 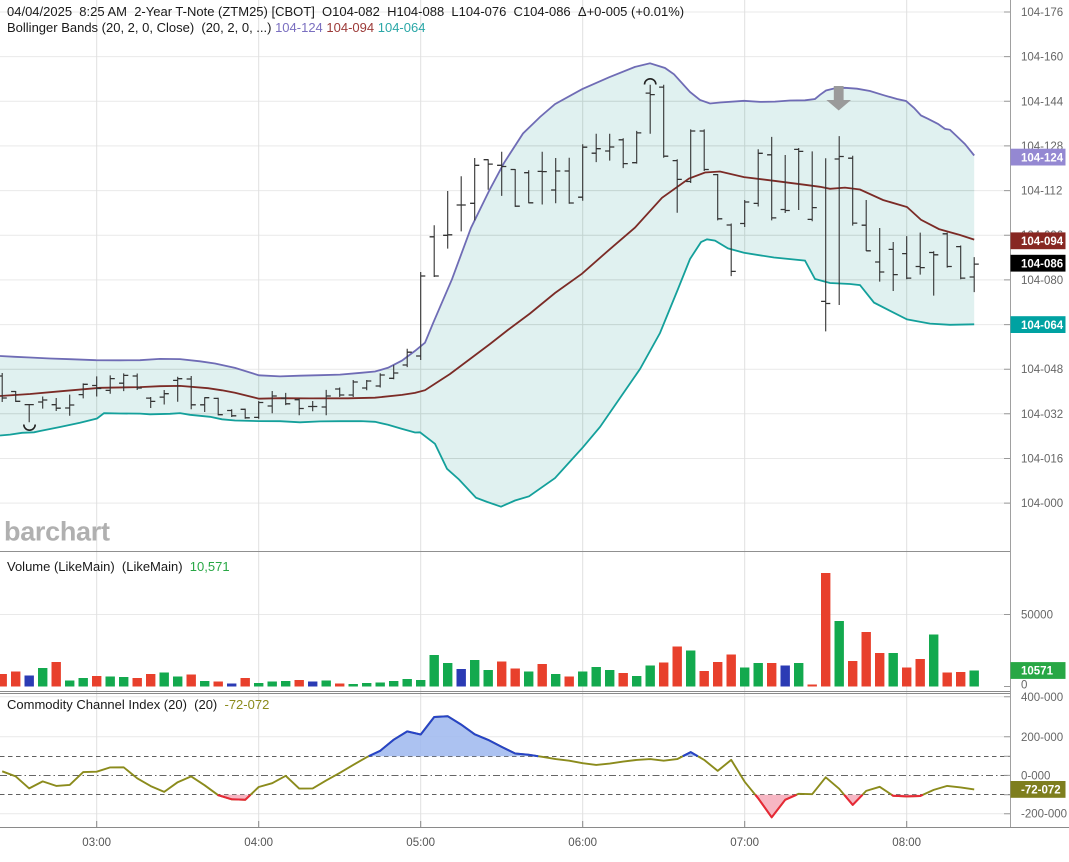 What do you see at coordinates (57, 532) in the screenshot?
I see `svg-text: barchart` at bounding box center [57, 532].